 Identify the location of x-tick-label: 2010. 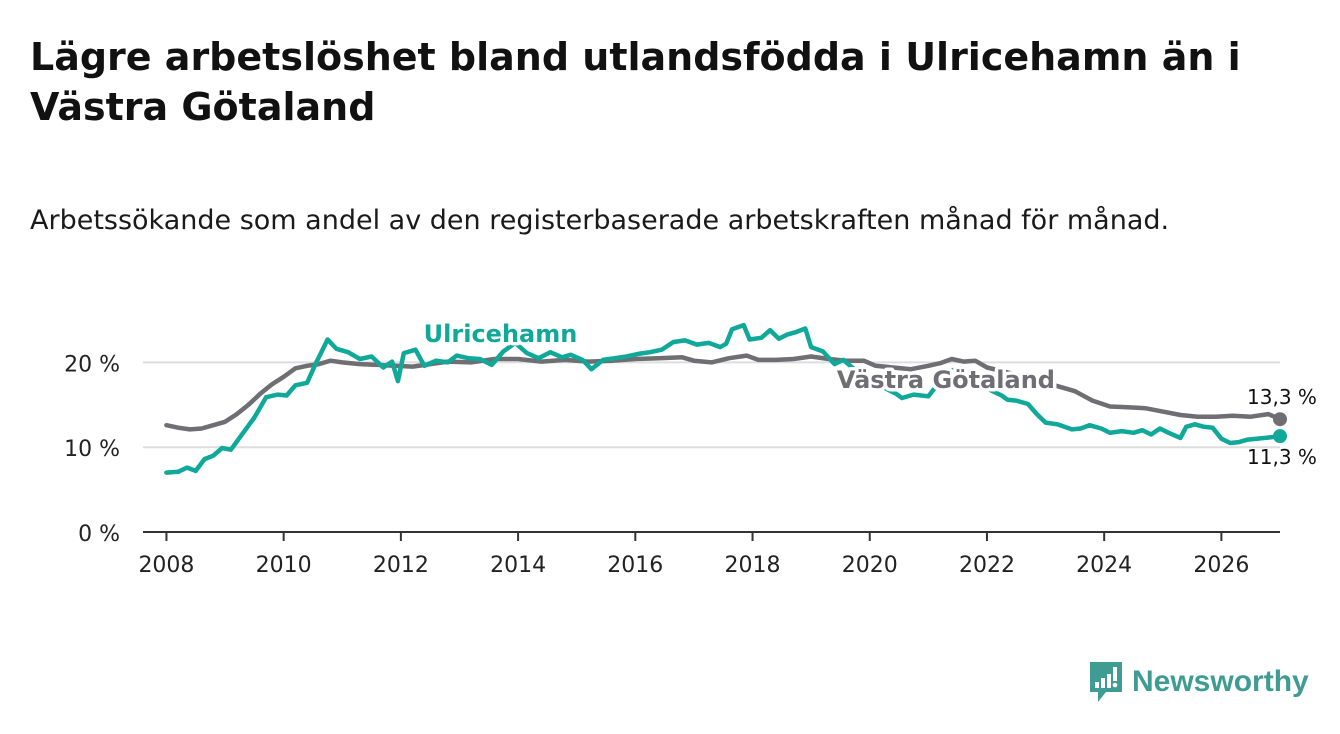
(284, 565).